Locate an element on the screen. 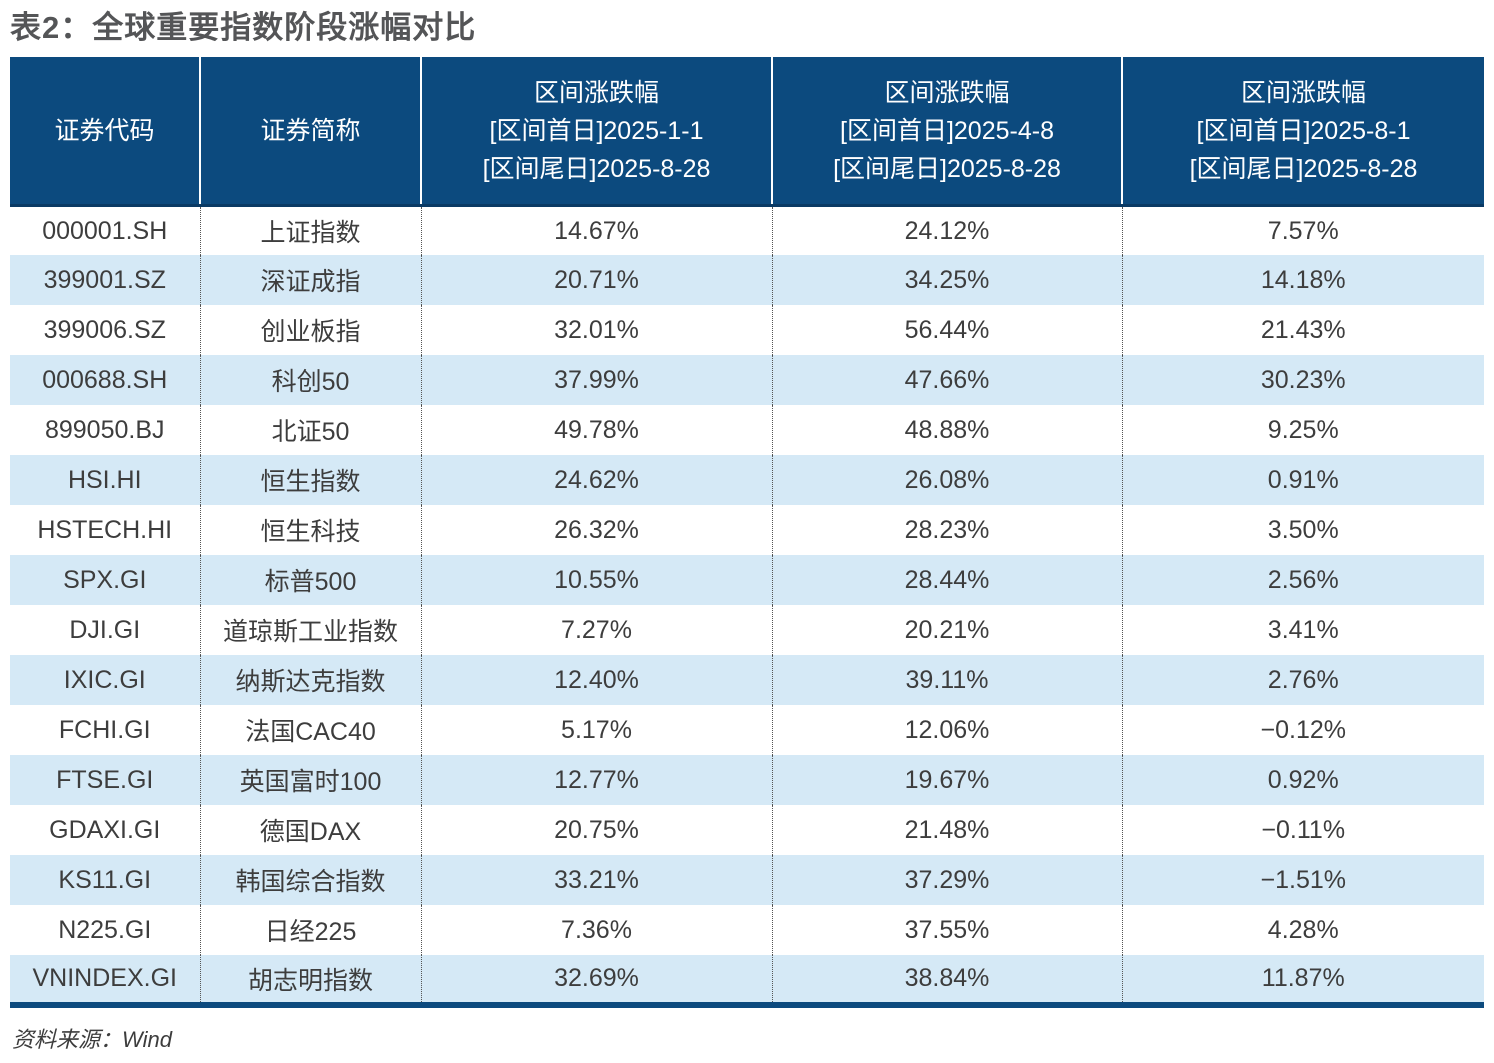 This screenshot has height=1063, width=1494. cell-change-range2: 12.06% is located at coordinates (946, 730).